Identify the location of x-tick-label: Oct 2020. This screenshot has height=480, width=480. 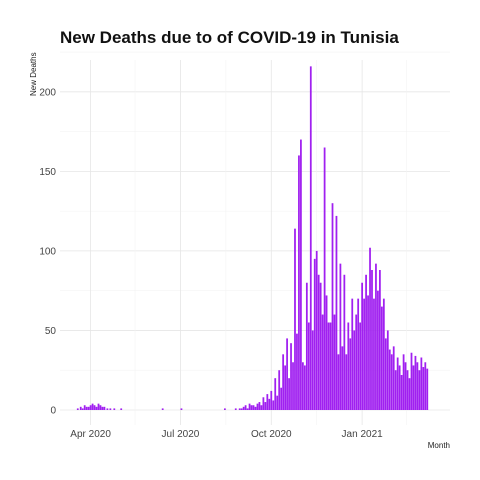
(271, 434).